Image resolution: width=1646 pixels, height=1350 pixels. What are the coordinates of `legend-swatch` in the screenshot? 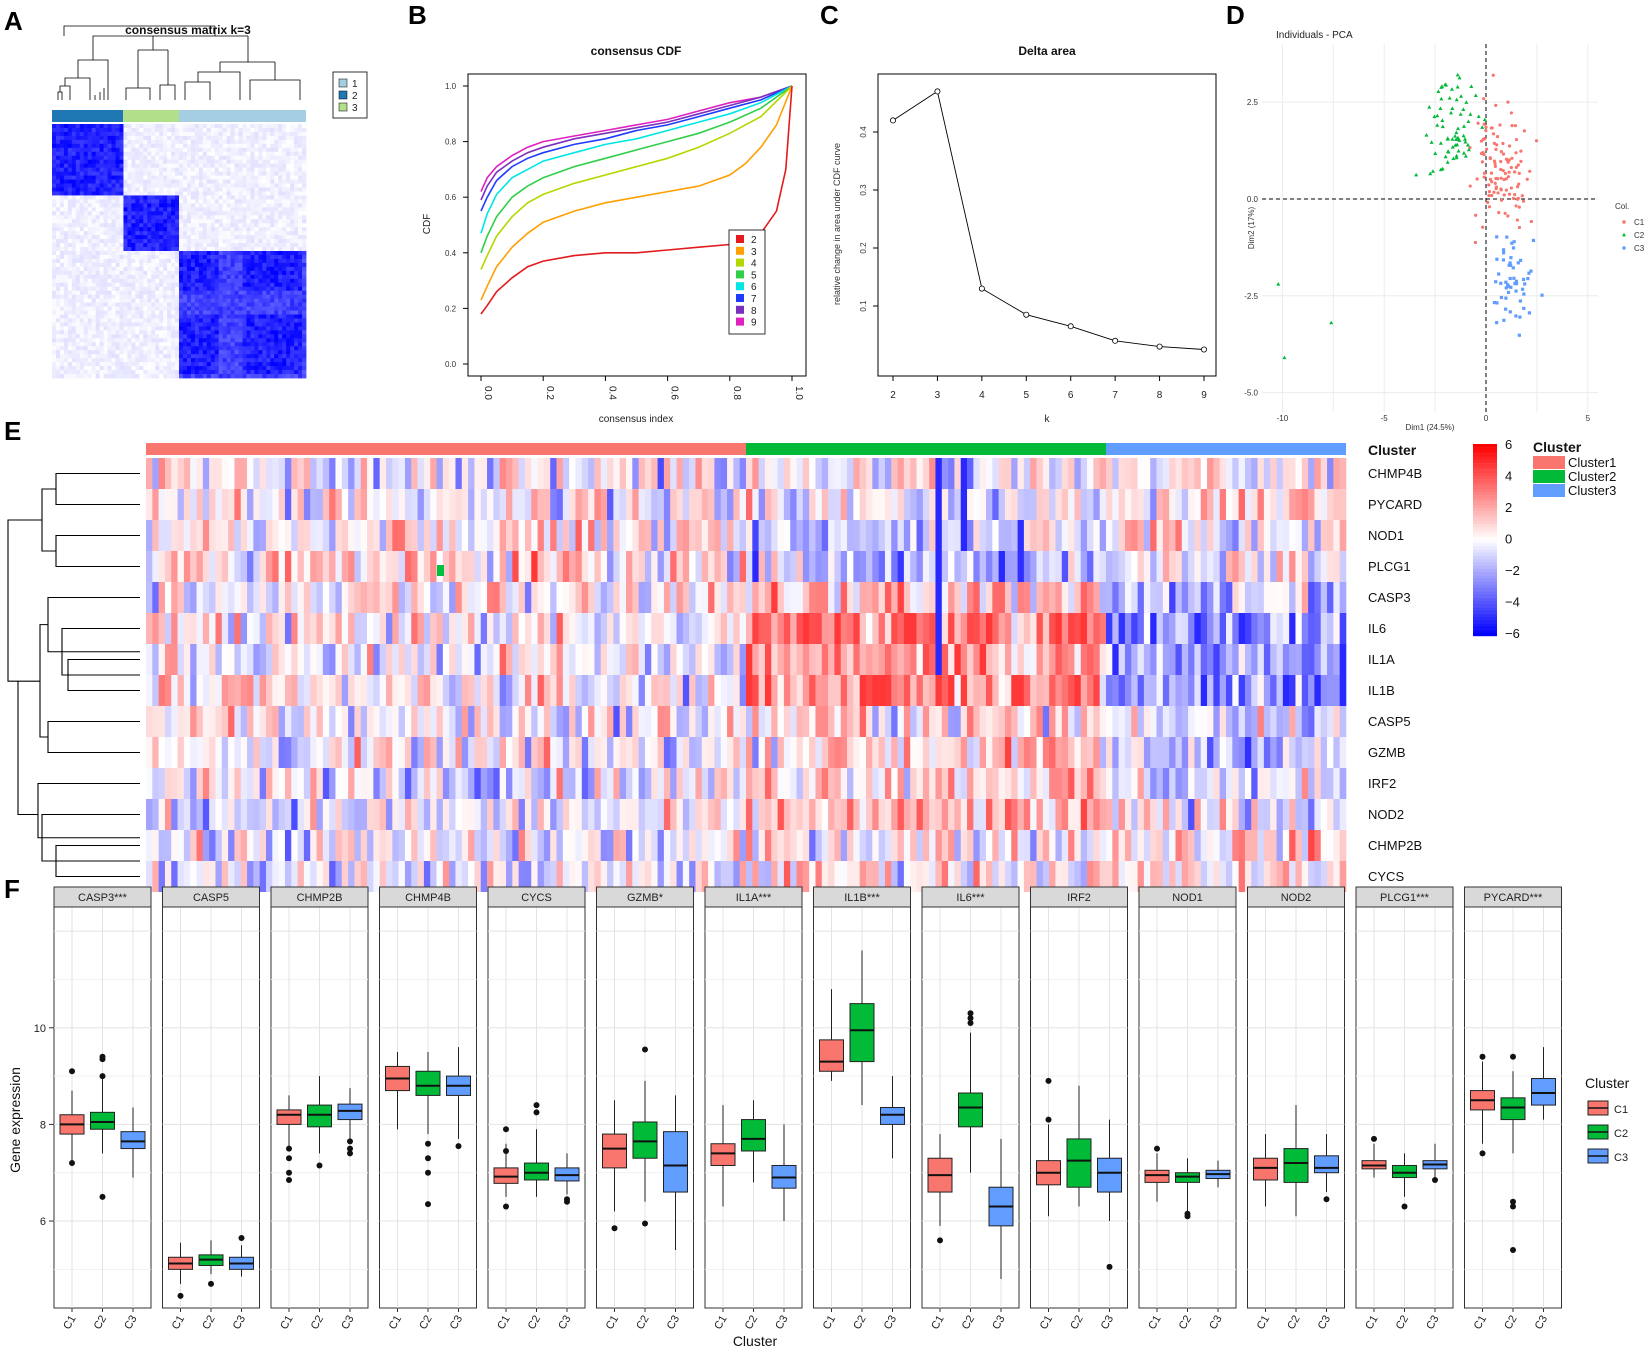 It's located at (740, 286).